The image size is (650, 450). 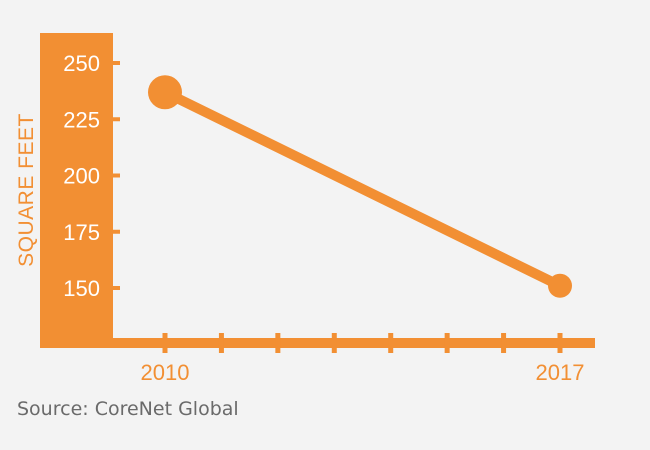 What do you see at coordinates (81, 232) in the screenshot?
I see `y-tick-label: 175` at bounding box center [81, 232].